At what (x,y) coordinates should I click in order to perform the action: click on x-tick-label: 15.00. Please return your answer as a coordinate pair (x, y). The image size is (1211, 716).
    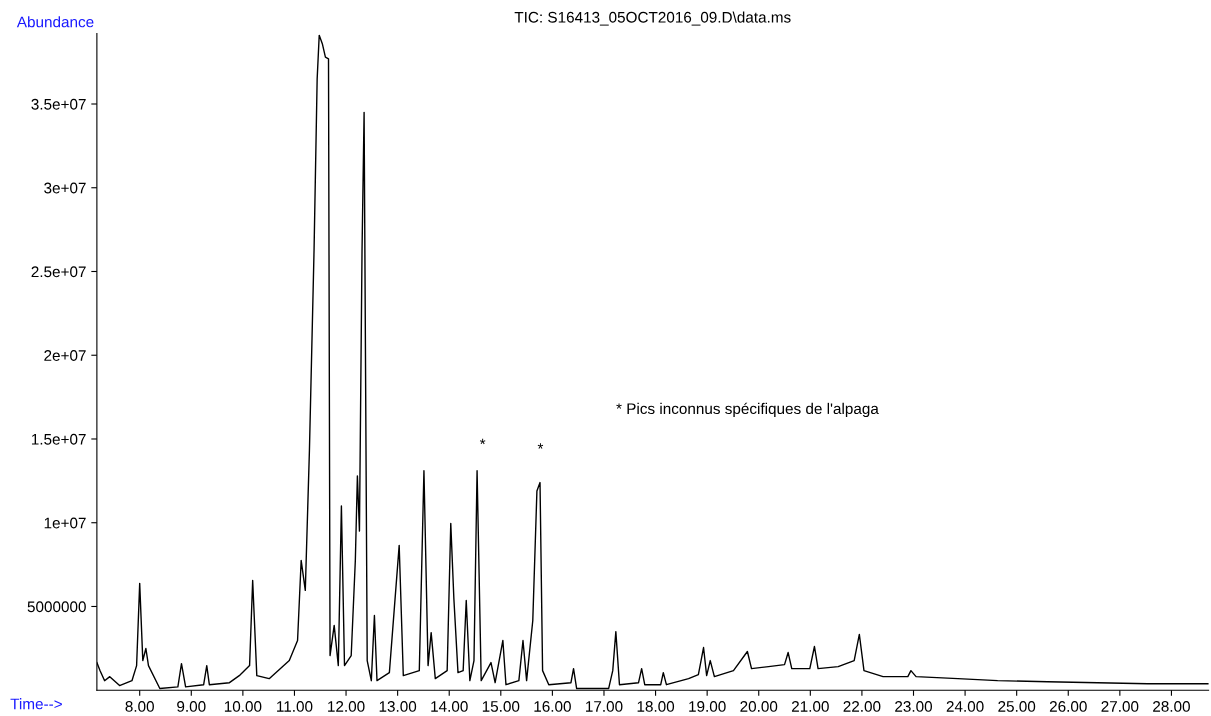
    Looking at the image, I should click on (501, 706).